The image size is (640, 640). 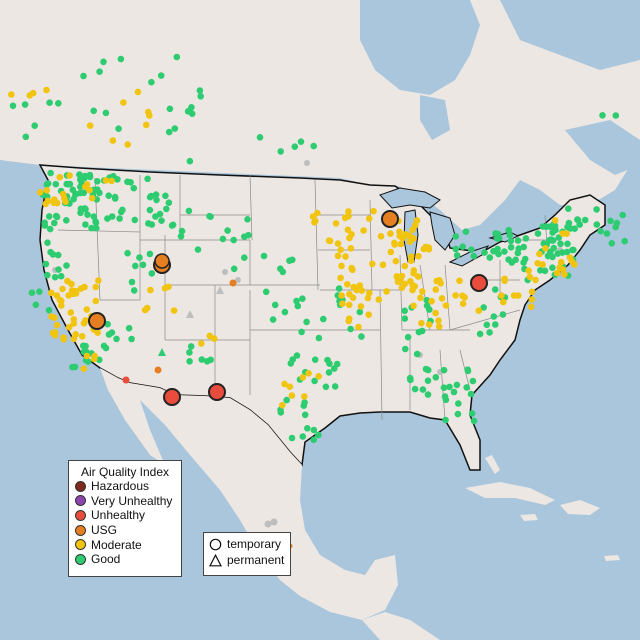 I want to click on james-bay, so click(x=435, y=117).